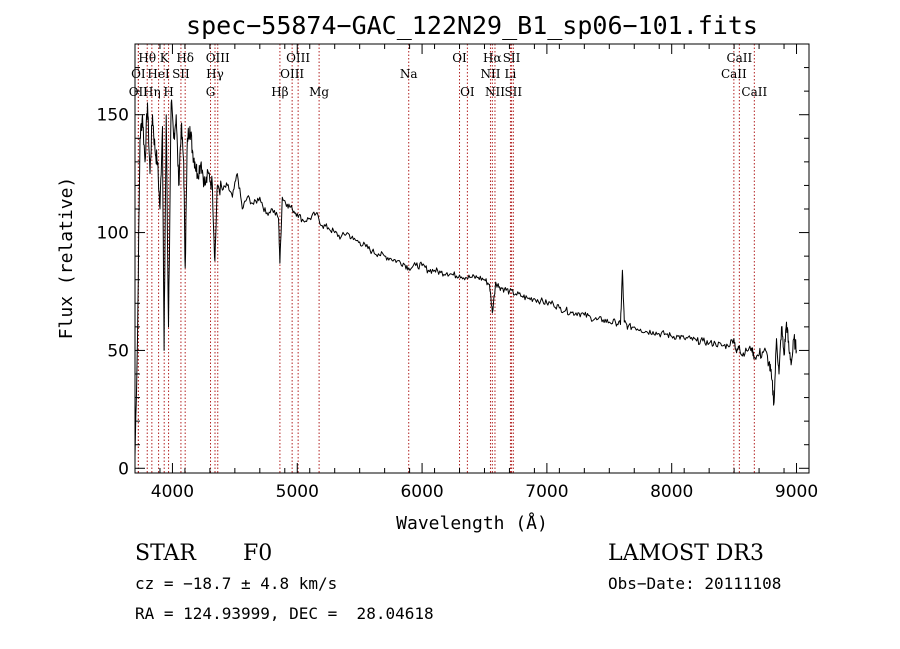 The height and width of the screenshot is (649, 900). I want to click on y-axis-label: Flux (relative), so click(66, 258).